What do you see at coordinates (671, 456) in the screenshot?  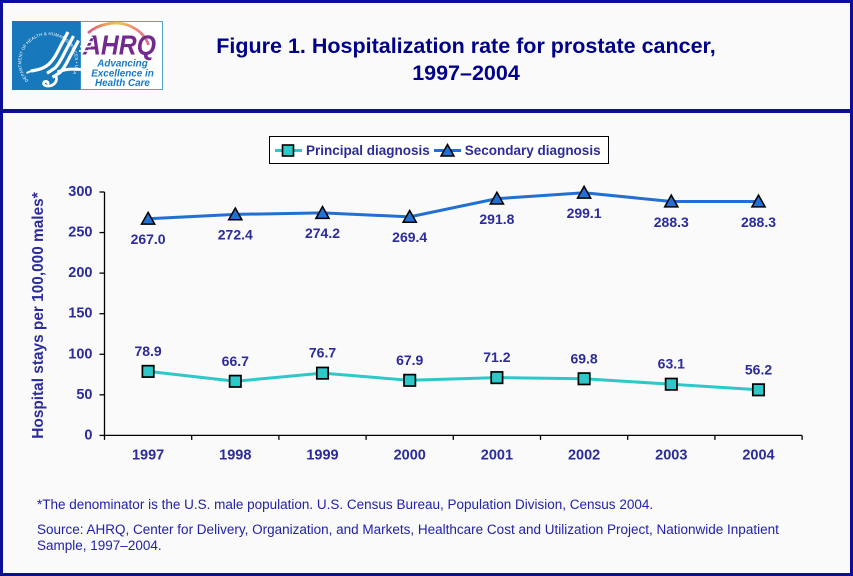 I see `svg-text: 2003` at bounding box center [671, 456].